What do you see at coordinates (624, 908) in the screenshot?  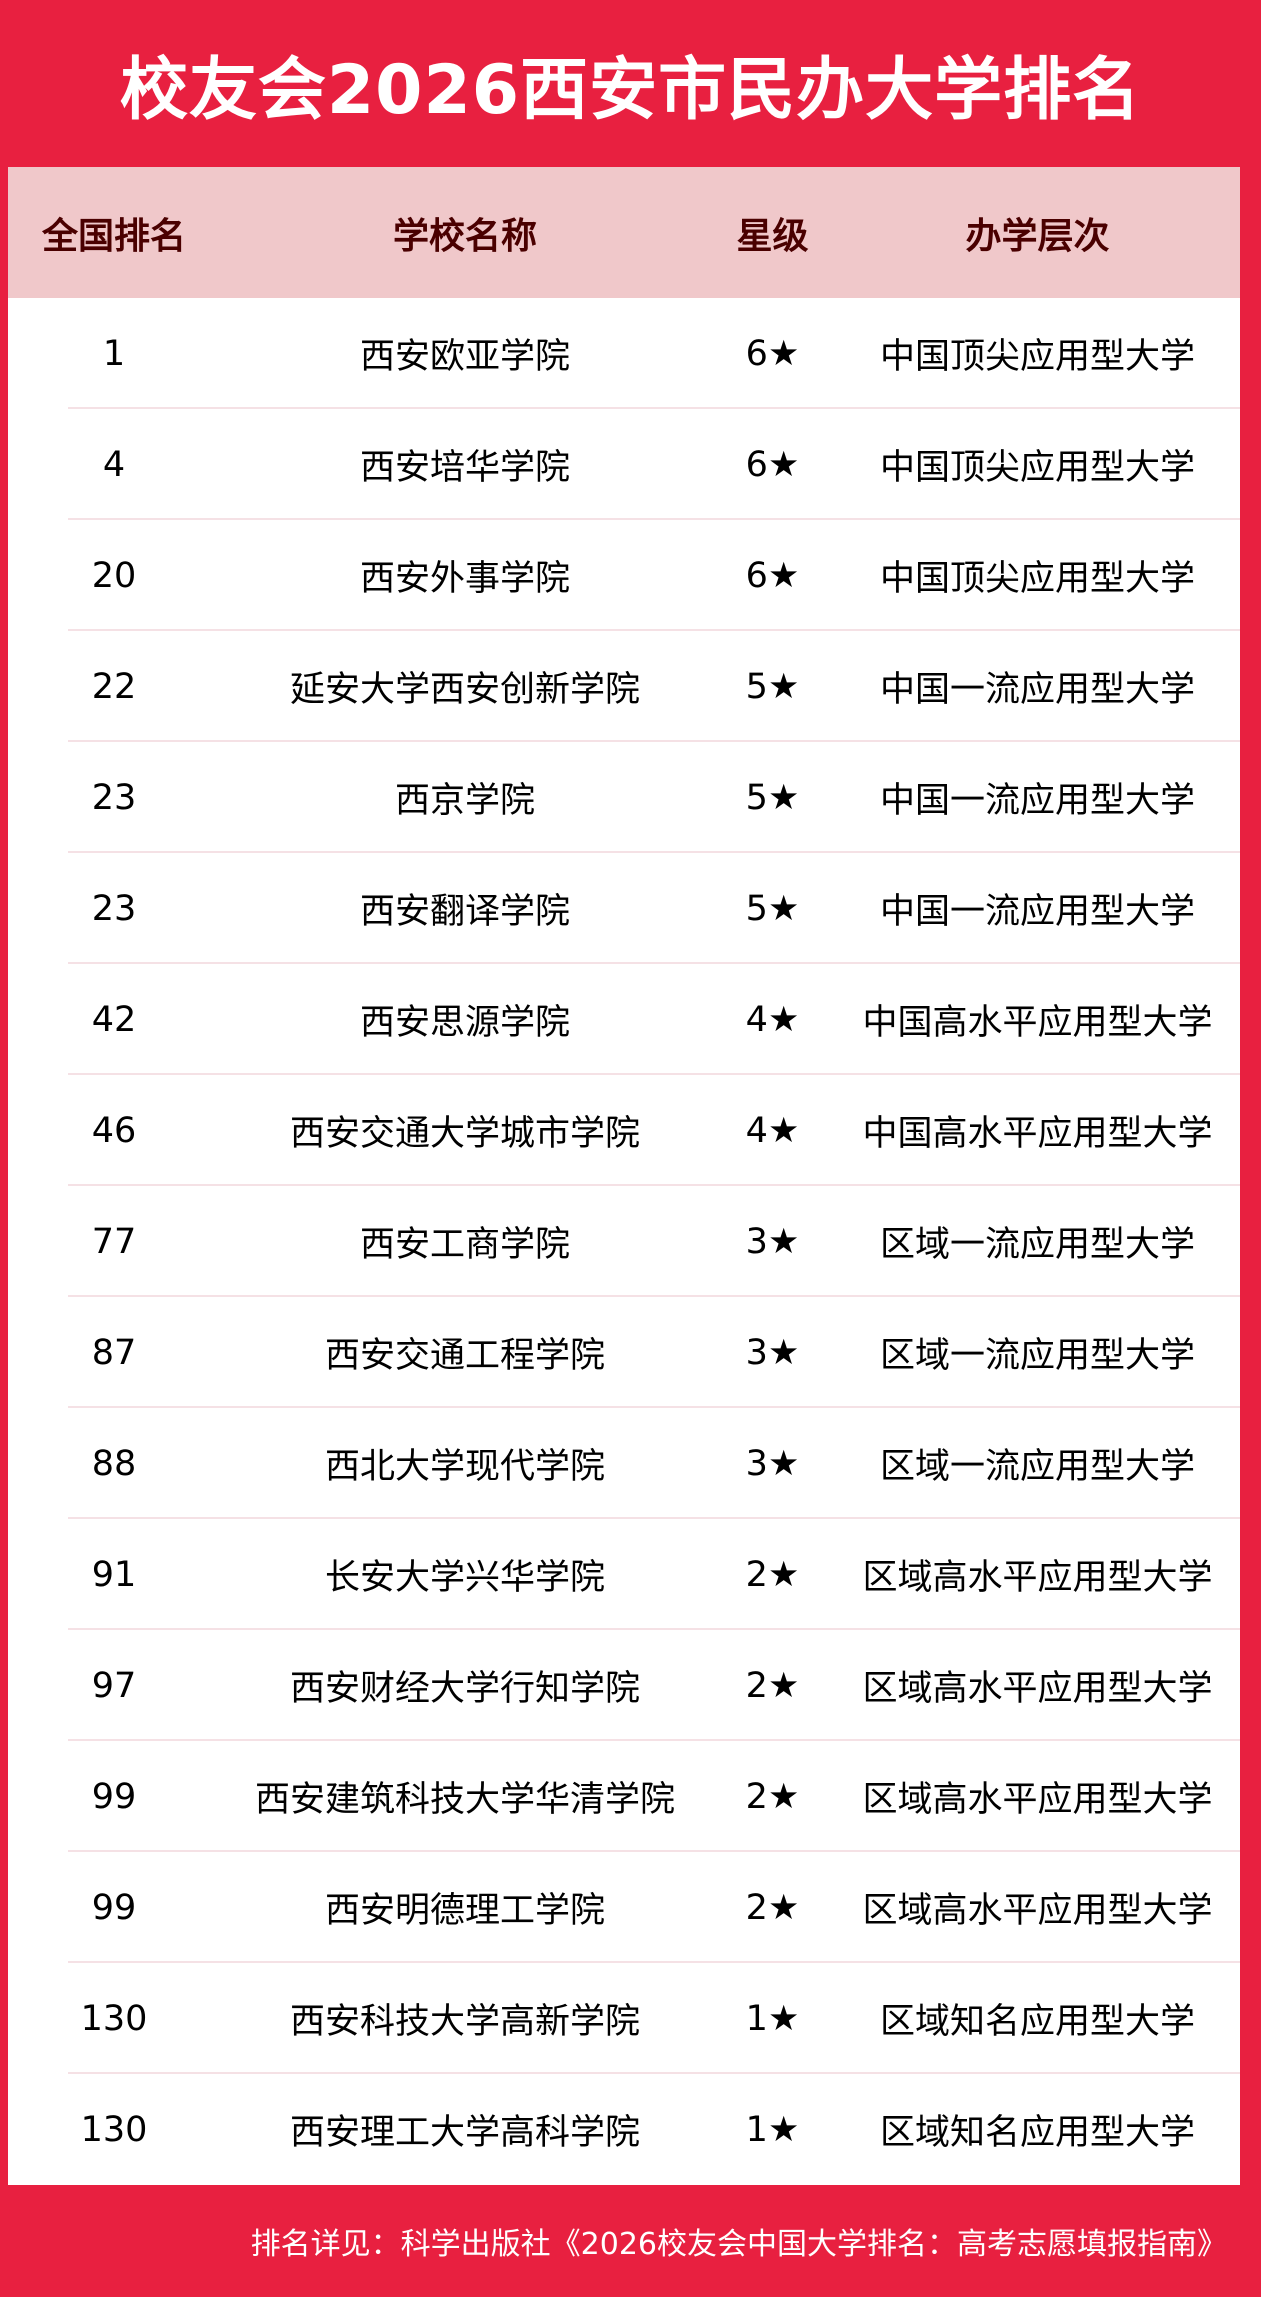 I see `table-row: 23 西安翻译学院 5★ 中国一流应用型大学` at bounding box center [624, 908].